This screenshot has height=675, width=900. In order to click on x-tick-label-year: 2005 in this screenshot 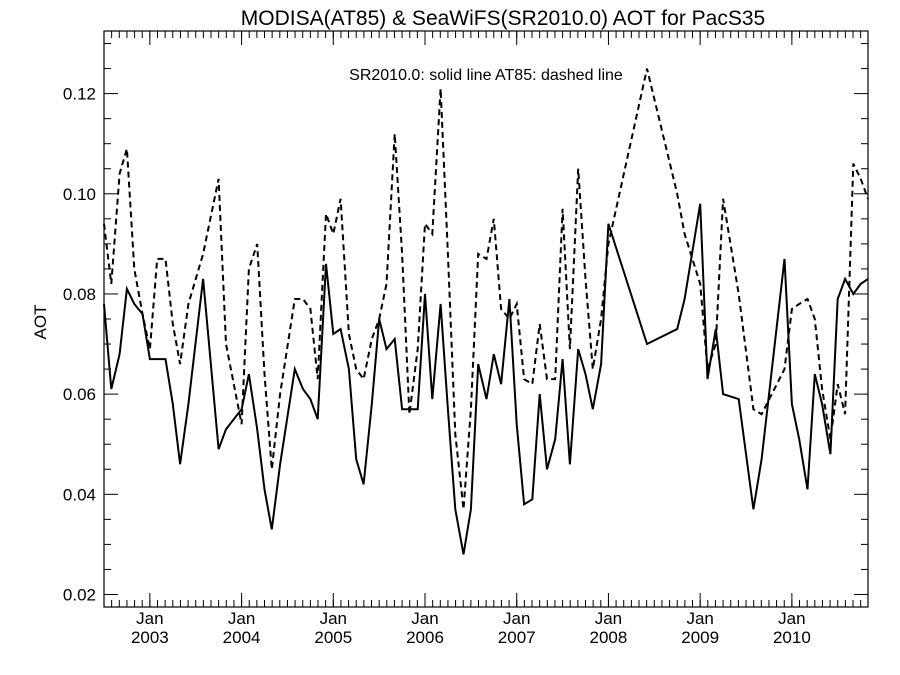, I will do `click(333, 637)`.